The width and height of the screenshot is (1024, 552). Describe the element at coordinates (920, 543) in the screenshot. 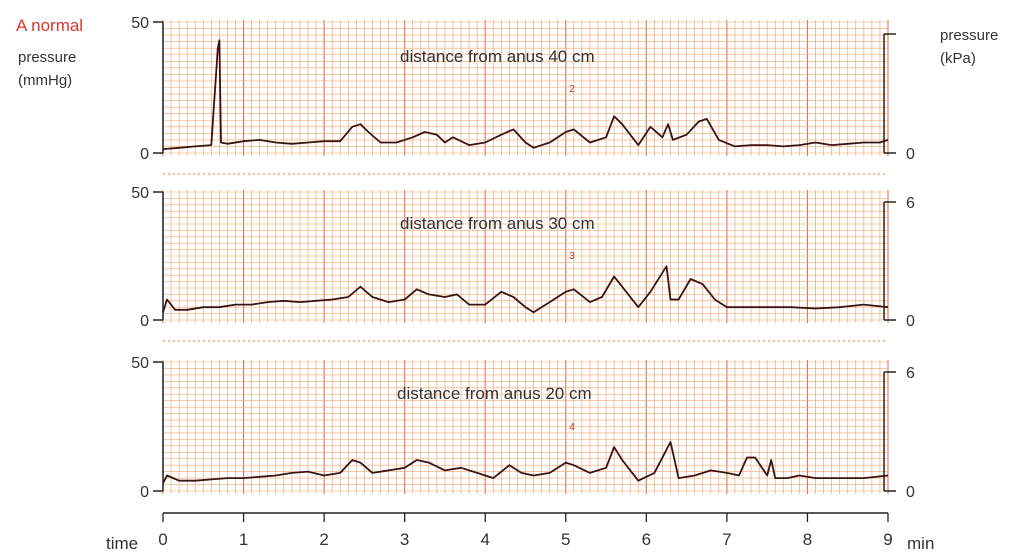

I see `time-axis-unit: min` at that location.